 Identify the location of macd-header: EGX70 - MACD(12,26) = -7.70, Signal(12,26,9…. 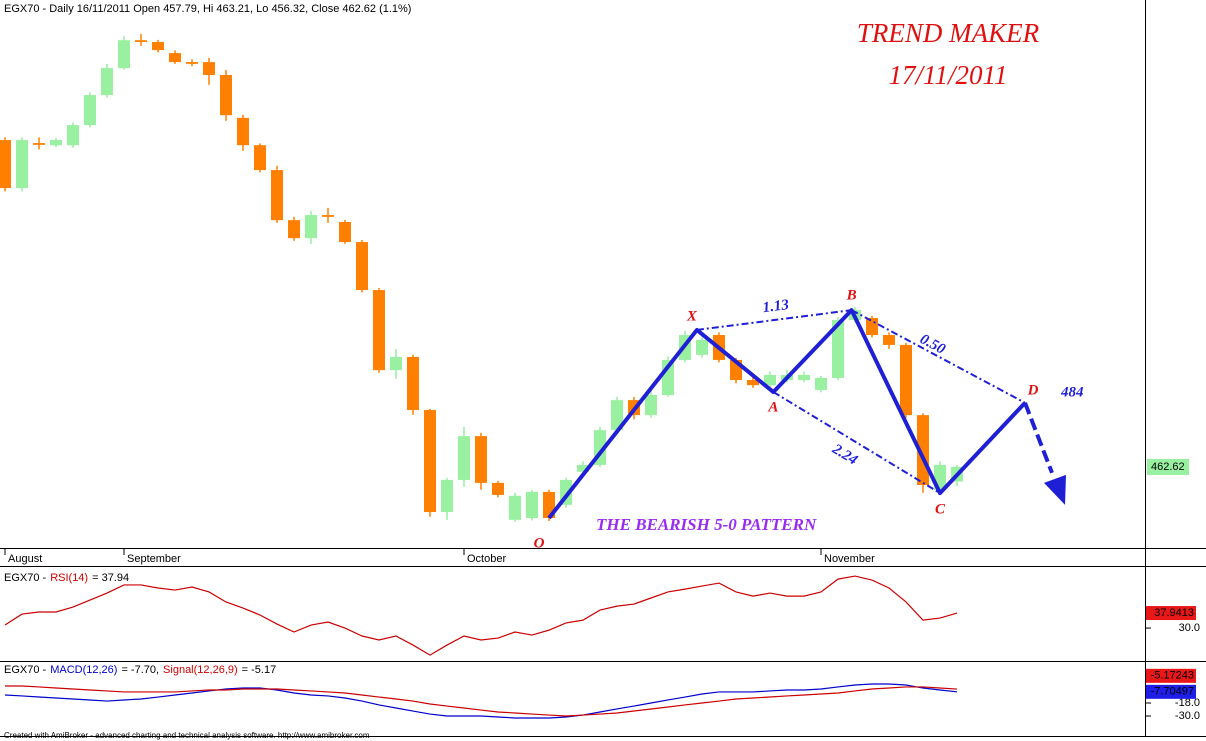
(140, 670).